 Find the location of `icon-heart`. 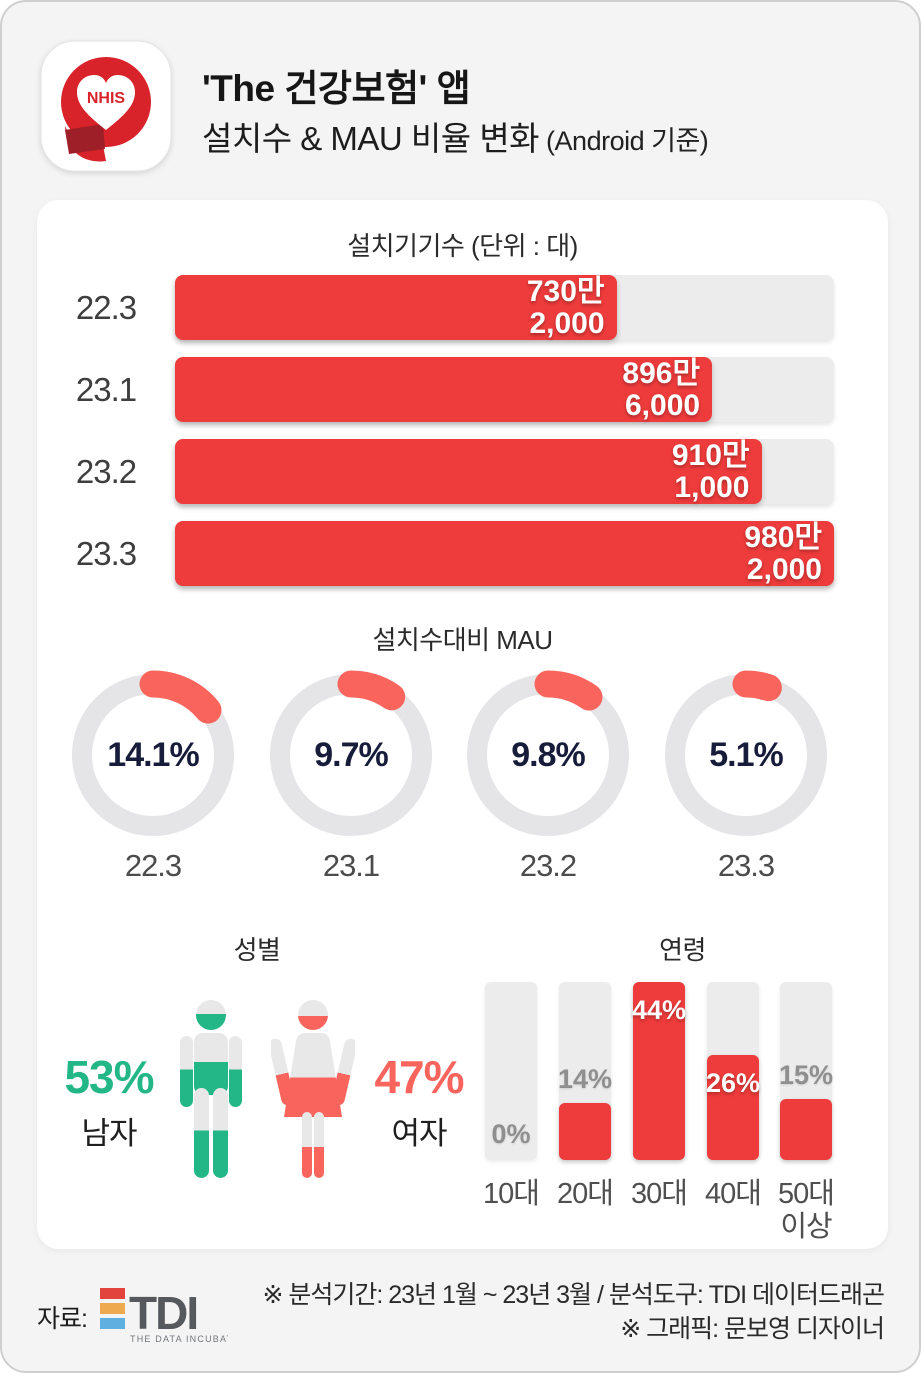

icon-heart is located at coordinates (106, 102).